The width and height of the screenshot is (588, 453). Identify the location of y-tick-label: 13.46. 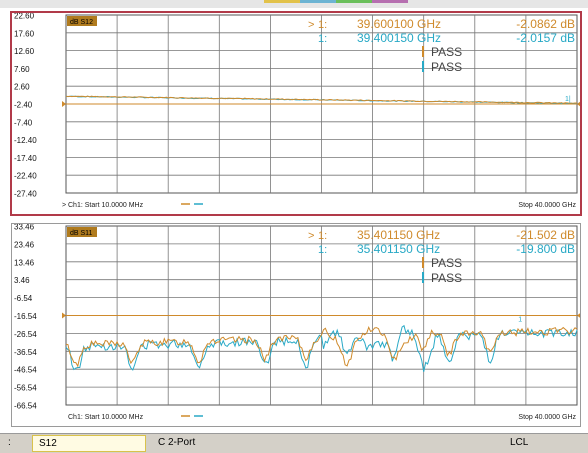
(24, 262).